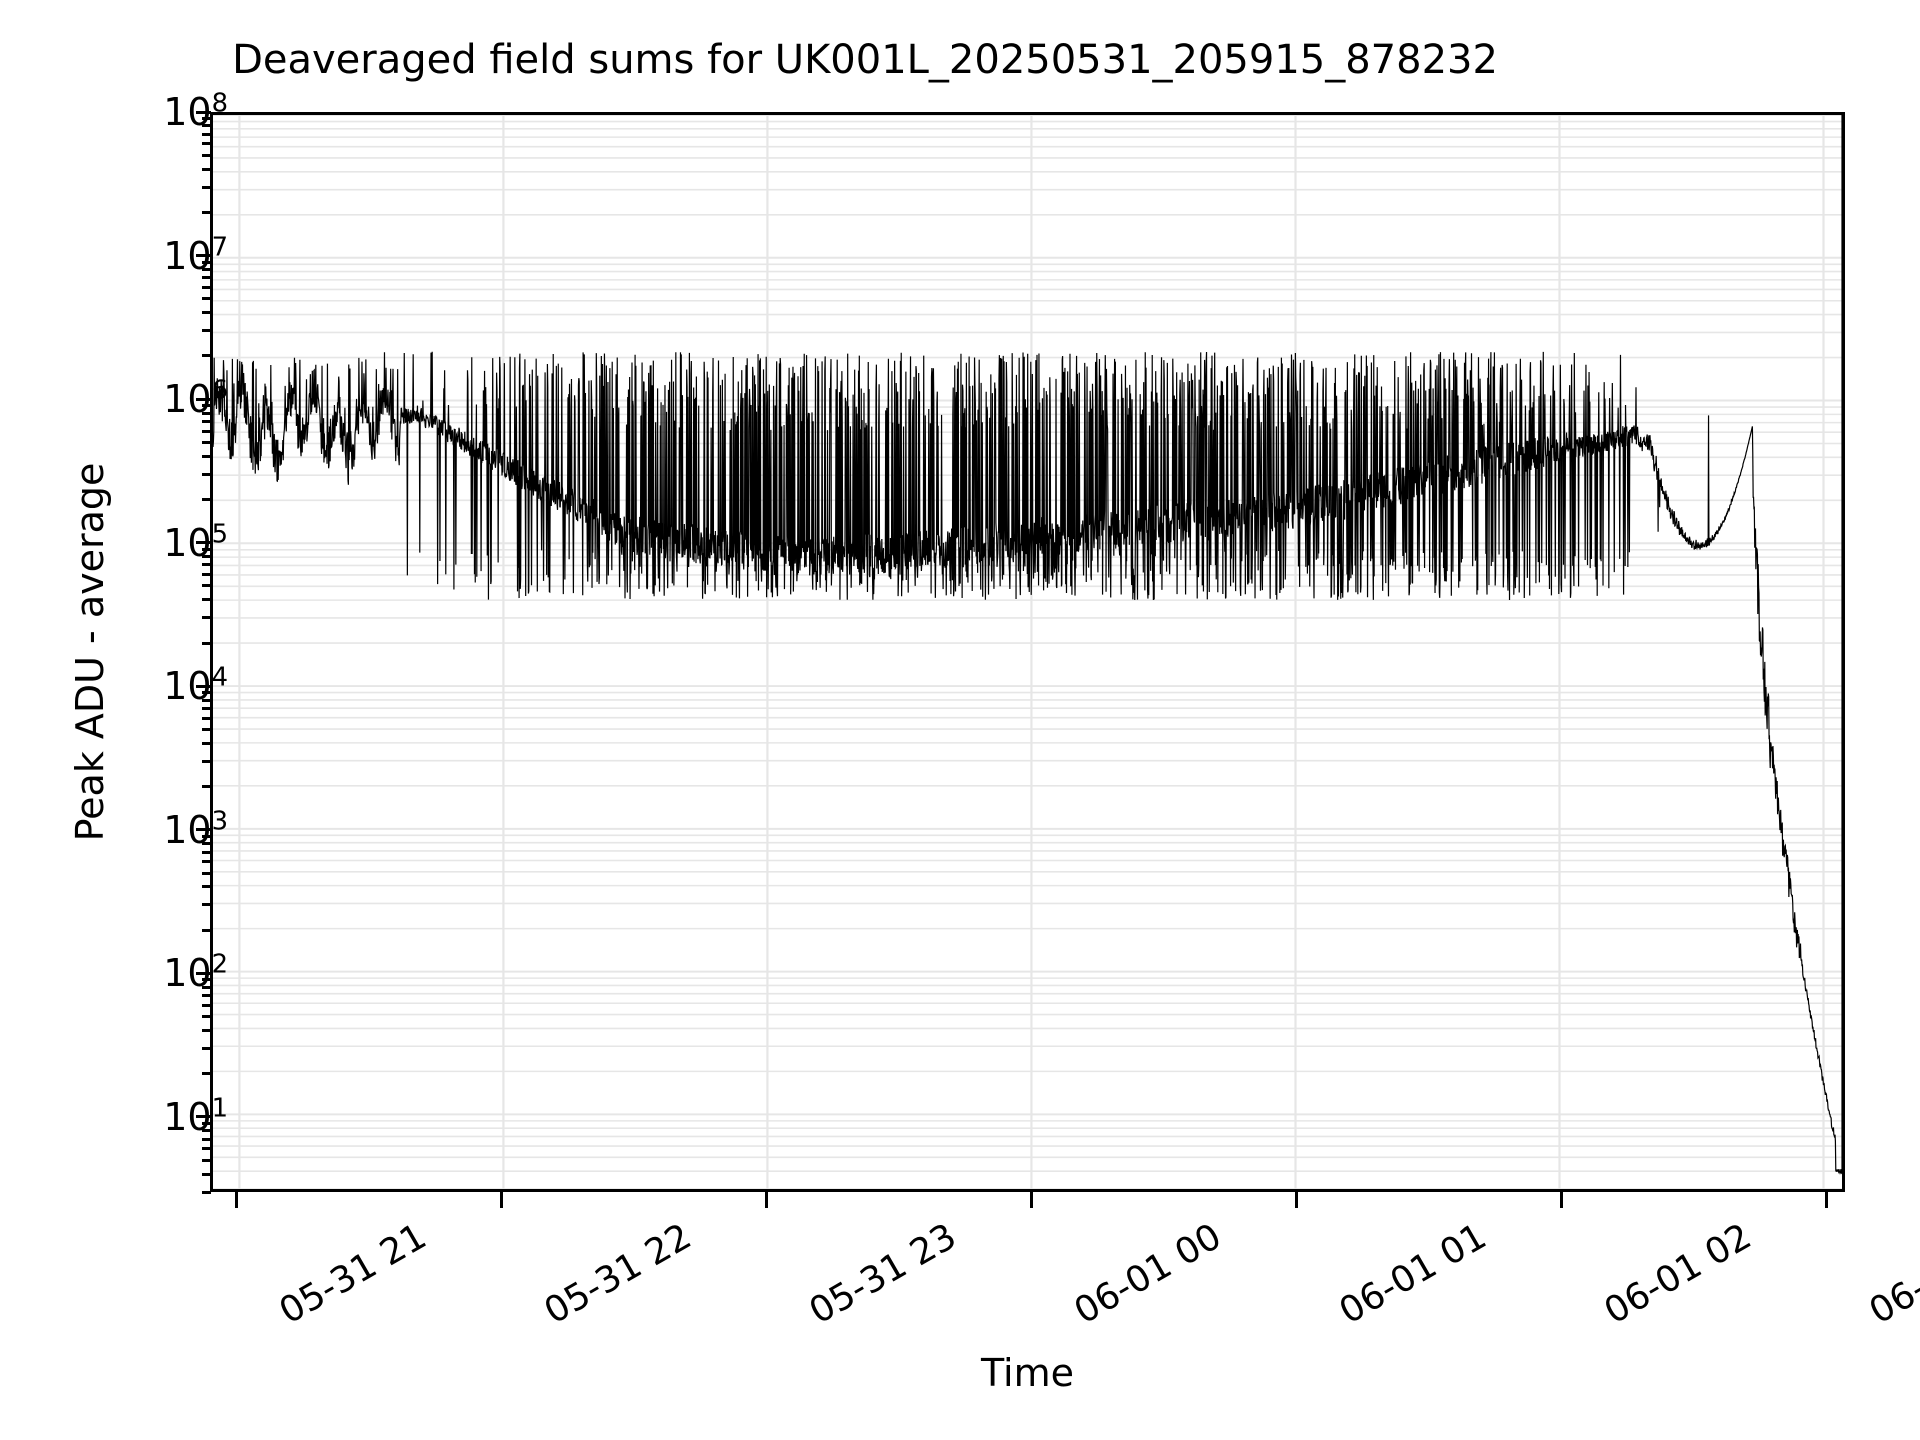 The image size is (1920, 1440). I want to click on y-tick-label: 102, so click(195, 972).